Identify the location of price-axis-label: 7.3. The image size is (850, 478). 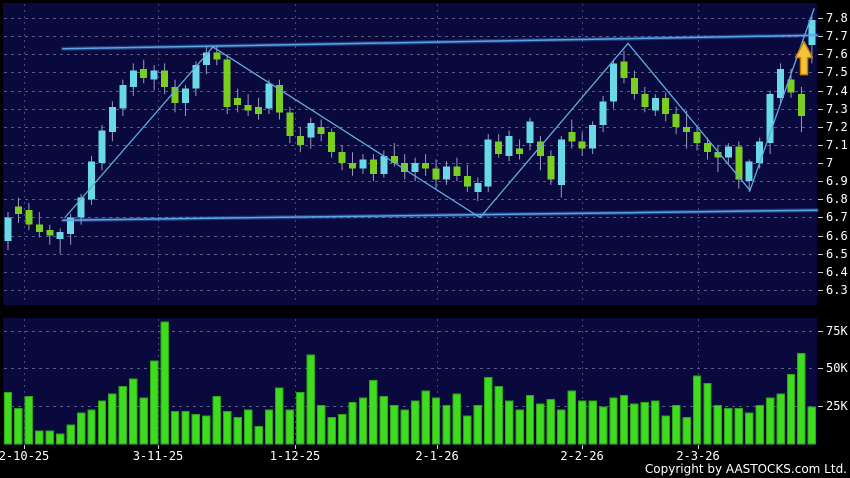
(837, 108).